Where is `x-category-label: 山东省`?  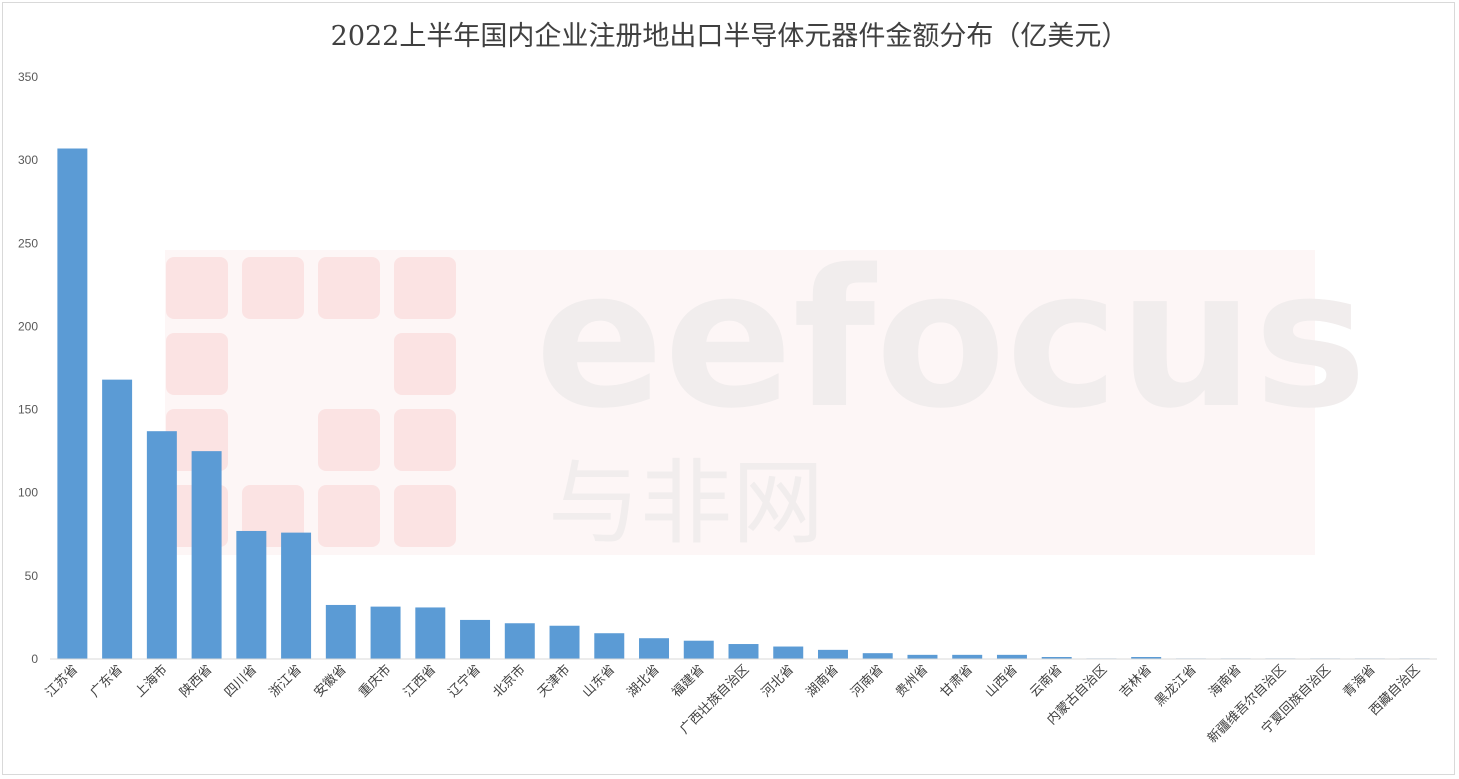
x-category-label: 山东省 is located at coordinates (599, 681).